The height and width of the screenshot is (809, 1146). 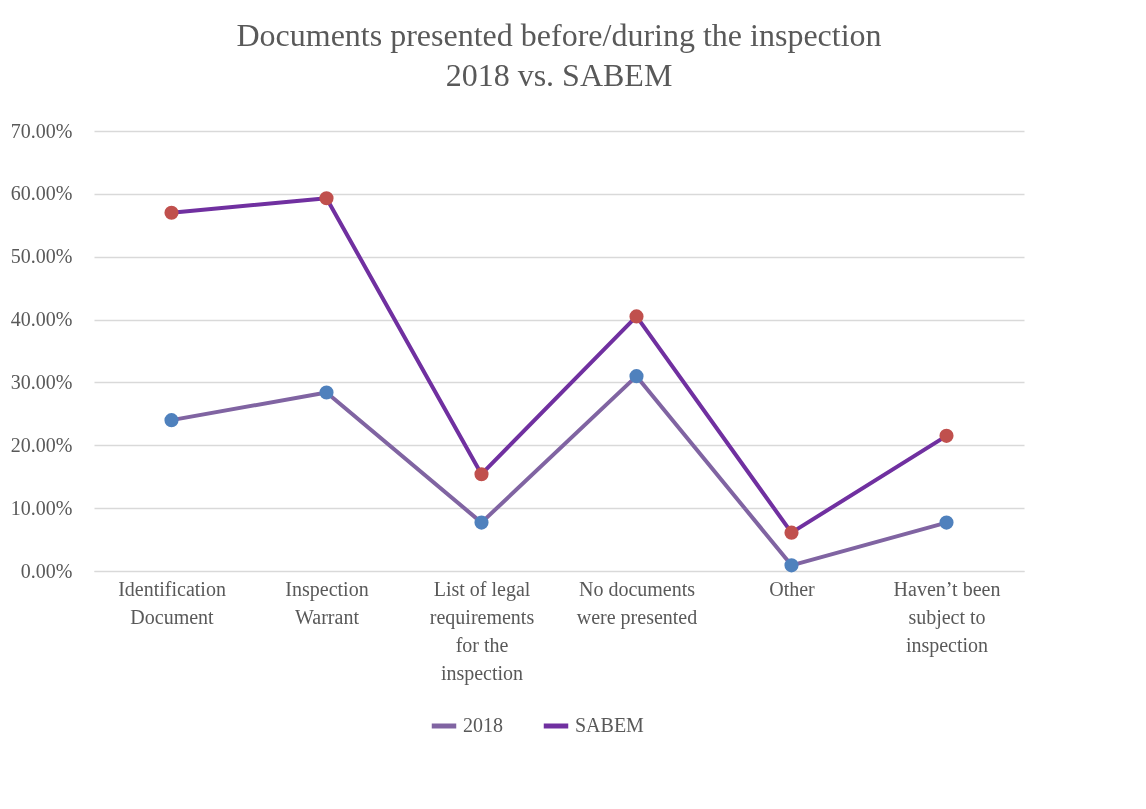 What do you see at coordinates (41, 256) in the screenshot?
I see `y-tick-label: 50.00%` at bounding box center [41, 256].